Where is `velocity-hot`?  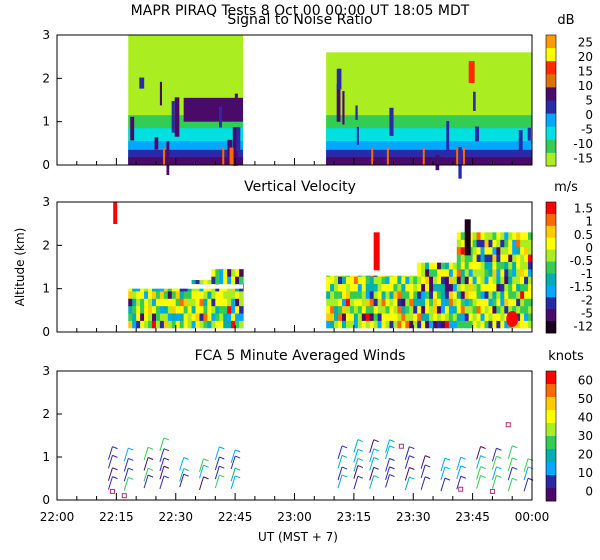
velocity-hot is located at coordinates (512, 319).